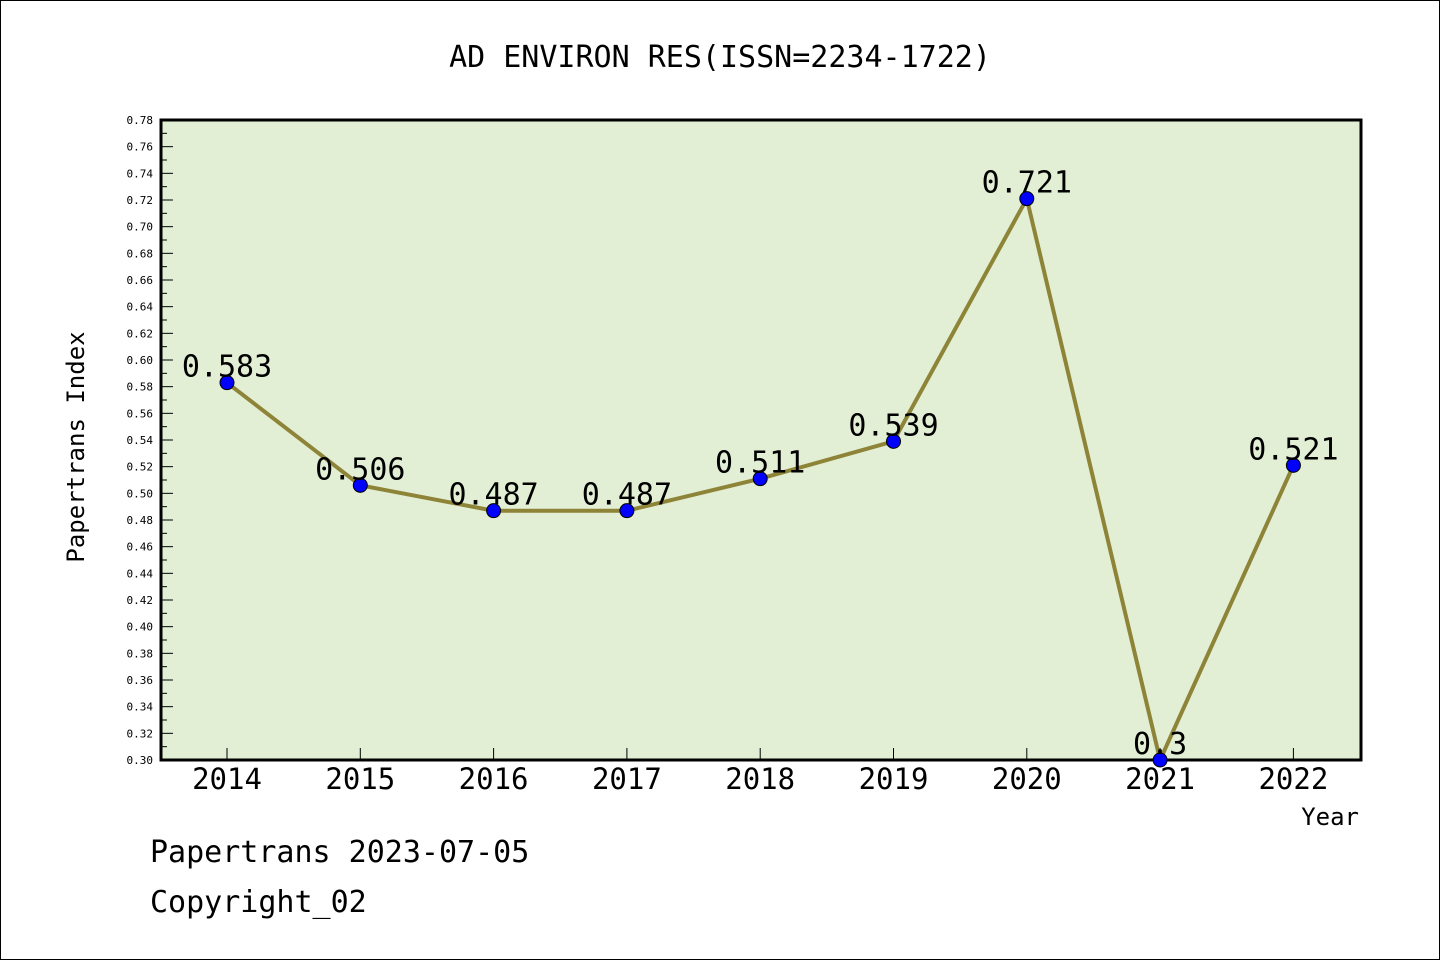  What do you see at coordinates (1027, 183) in the screenshot?
I see `data-label: 0.721` at bounding box center [1027, 183].